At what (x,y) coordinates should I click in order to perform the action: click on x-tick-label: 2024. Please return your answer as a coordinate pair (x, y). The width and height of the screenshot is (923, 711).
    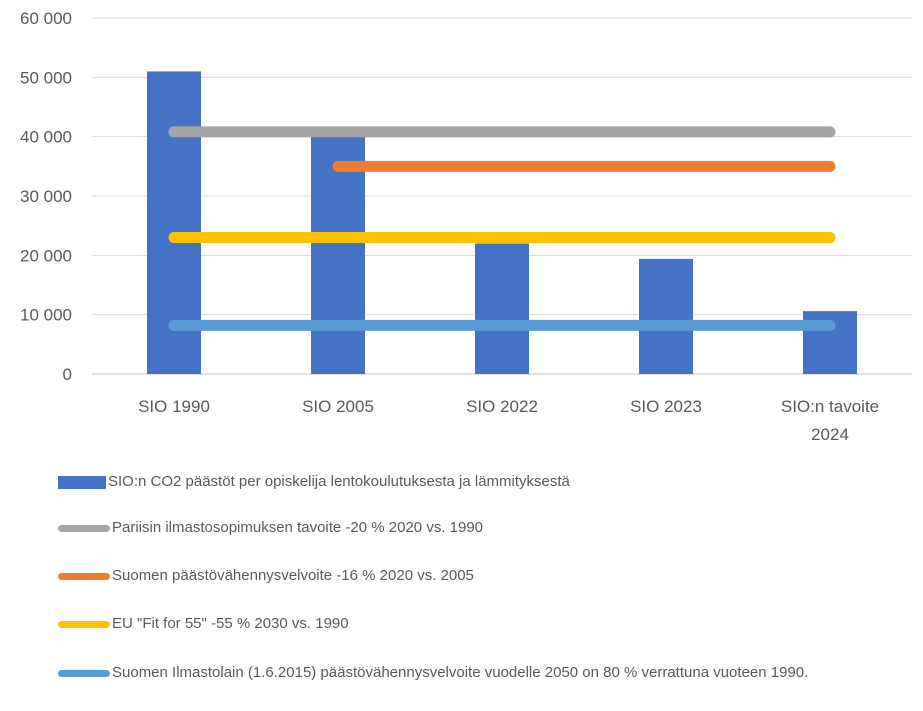
    Looking at the image, I should click on (830, 434).